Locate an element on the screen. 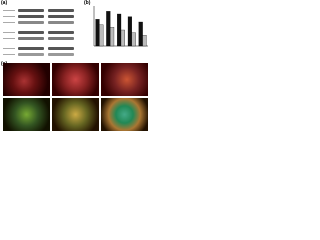  panel-label: (a) is located at coordinates (4, 3).